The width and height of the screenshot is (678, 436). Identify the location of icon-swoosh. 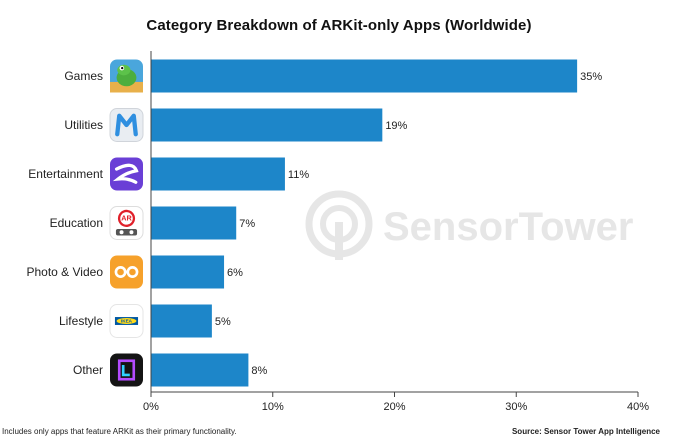
(125, 173).